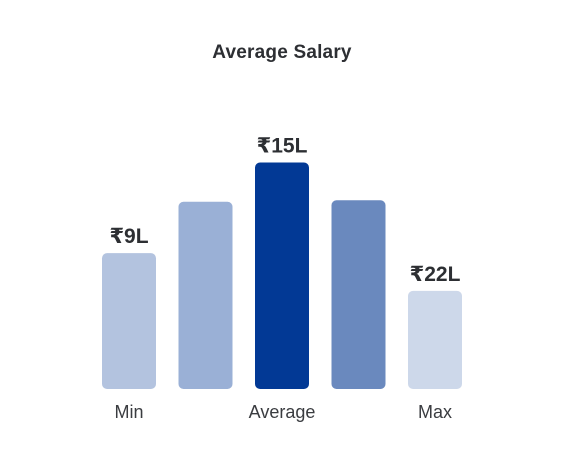 The image size is (564, 458). I want to click on bar-value-label: ₹15L, so click(282, 146).